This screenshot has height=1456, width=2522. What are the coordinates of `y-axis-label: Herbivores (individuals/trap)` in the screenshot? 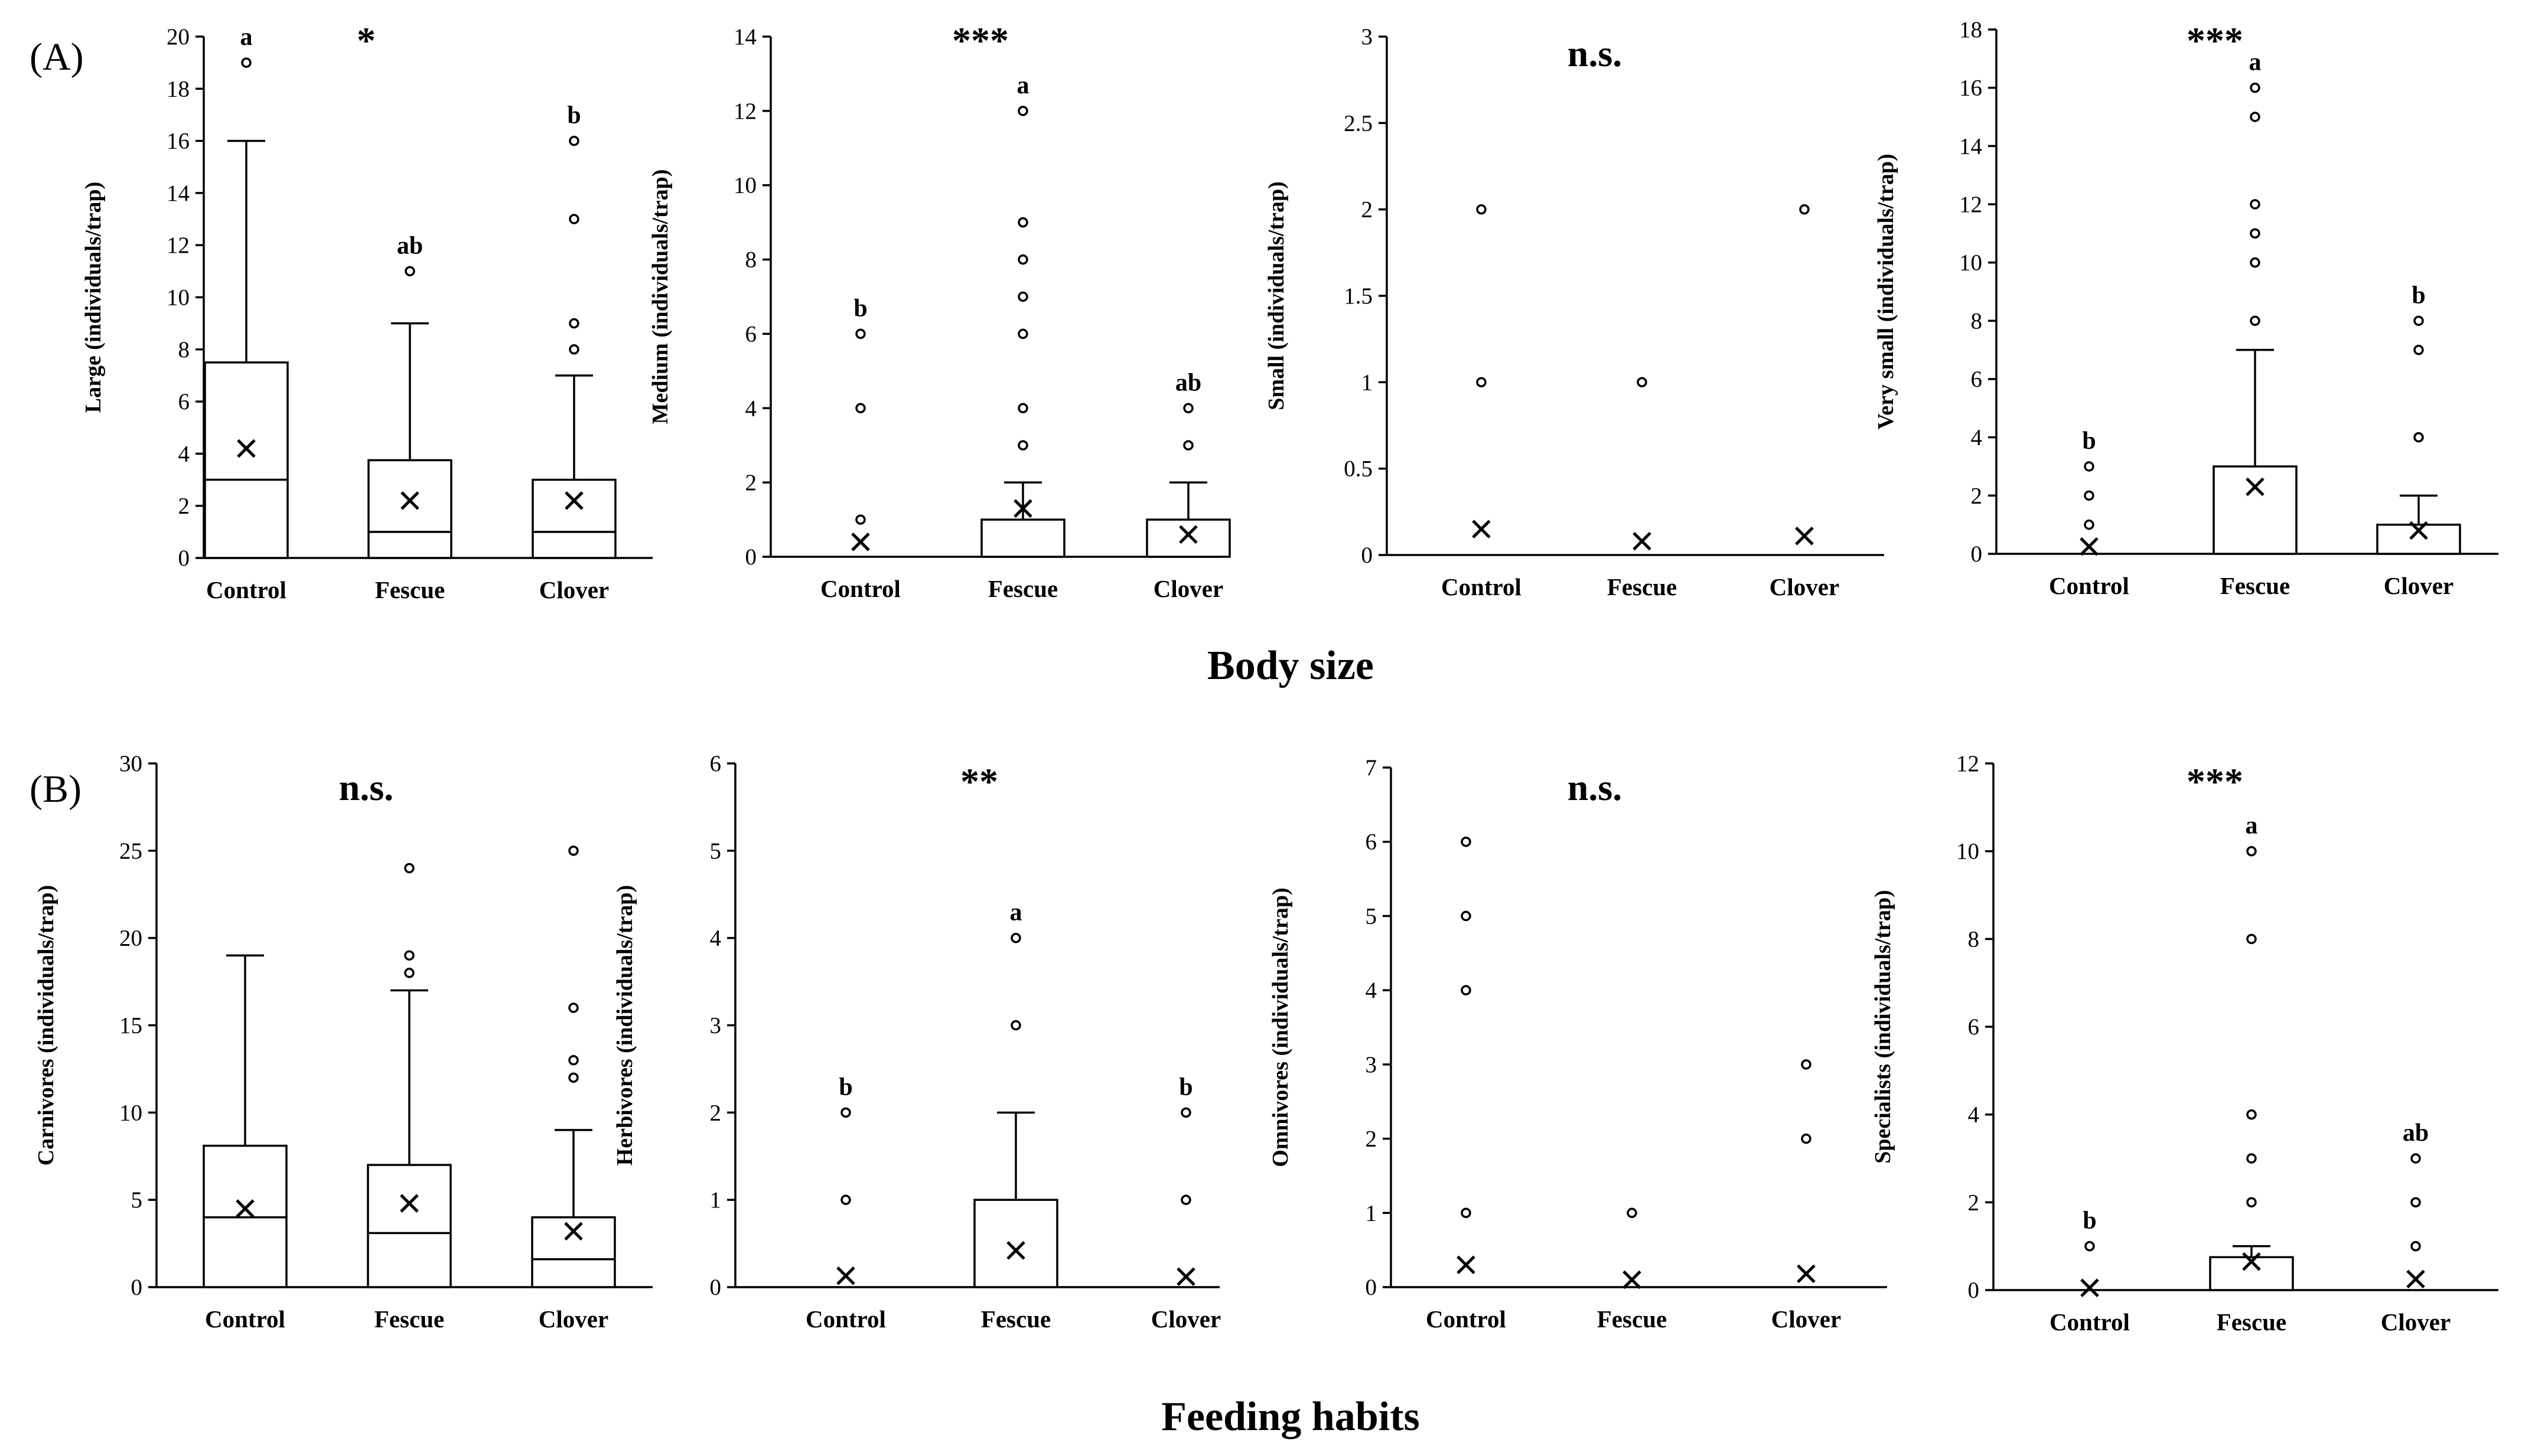 It's located at (624, 1025).